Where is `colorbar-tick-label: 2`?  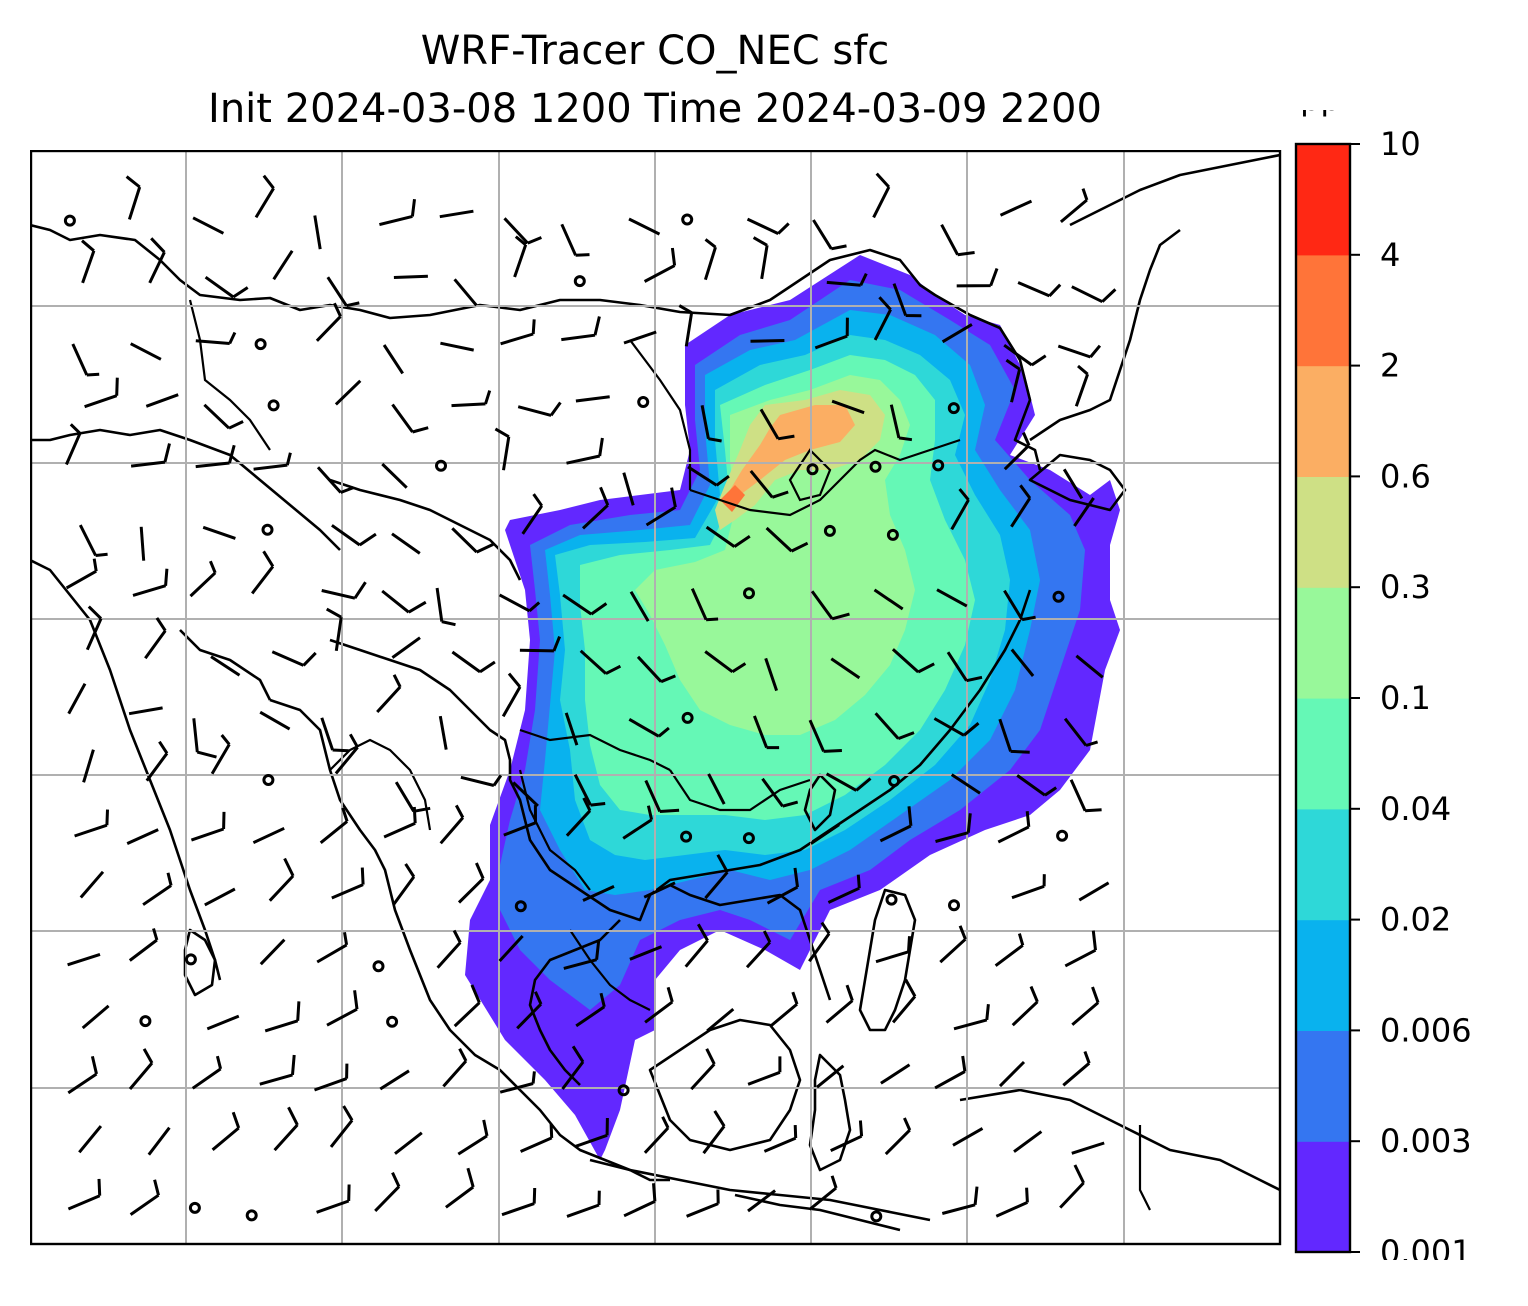 colorbar-tick-label: 2 is located at coordinates (1390, 366).